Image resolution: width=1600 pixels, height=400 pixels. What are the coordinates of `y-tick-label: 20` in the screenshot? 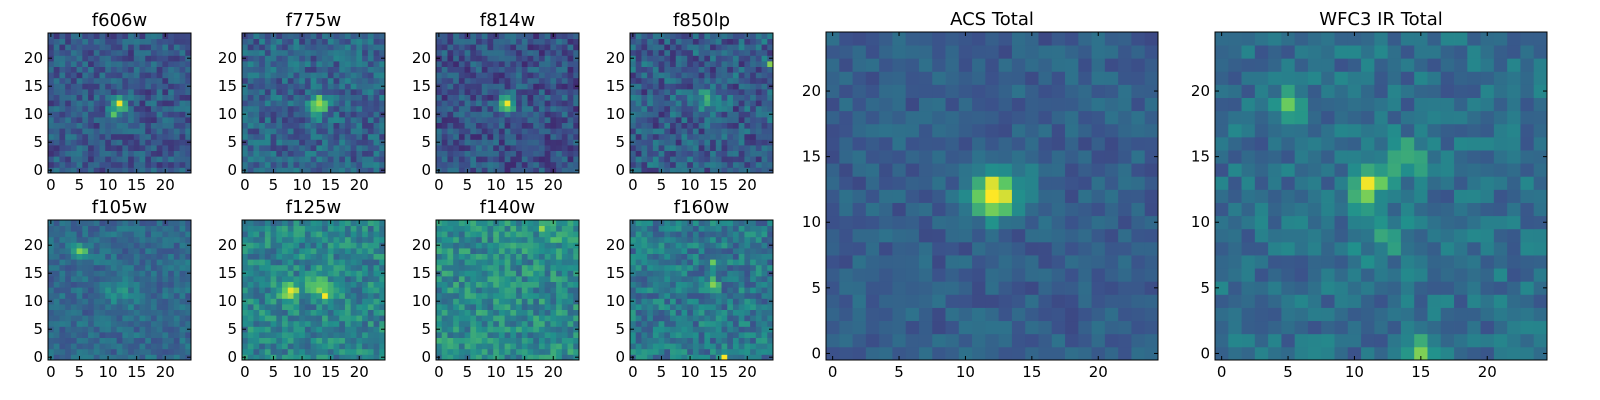 It's located at (227, 58).